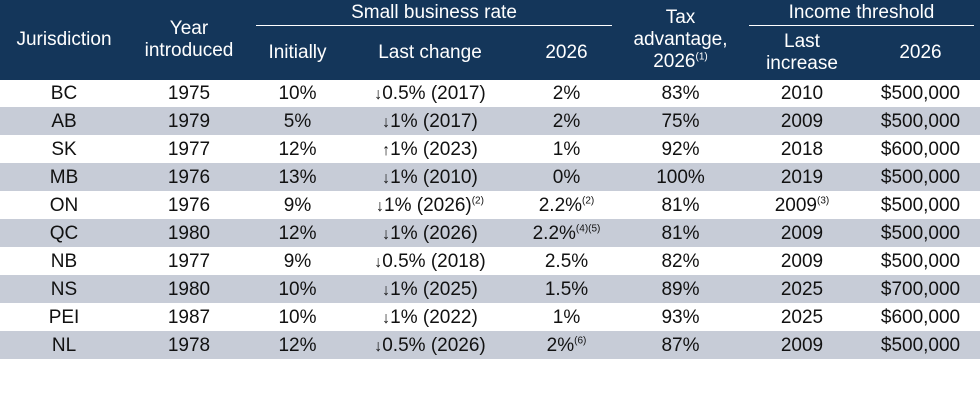 The width and height of the screenshot is (980, 401). Describe the element at coordinates (680, 317) in the screenshot. I see `cell-tax-advantage: 93%` at that location.